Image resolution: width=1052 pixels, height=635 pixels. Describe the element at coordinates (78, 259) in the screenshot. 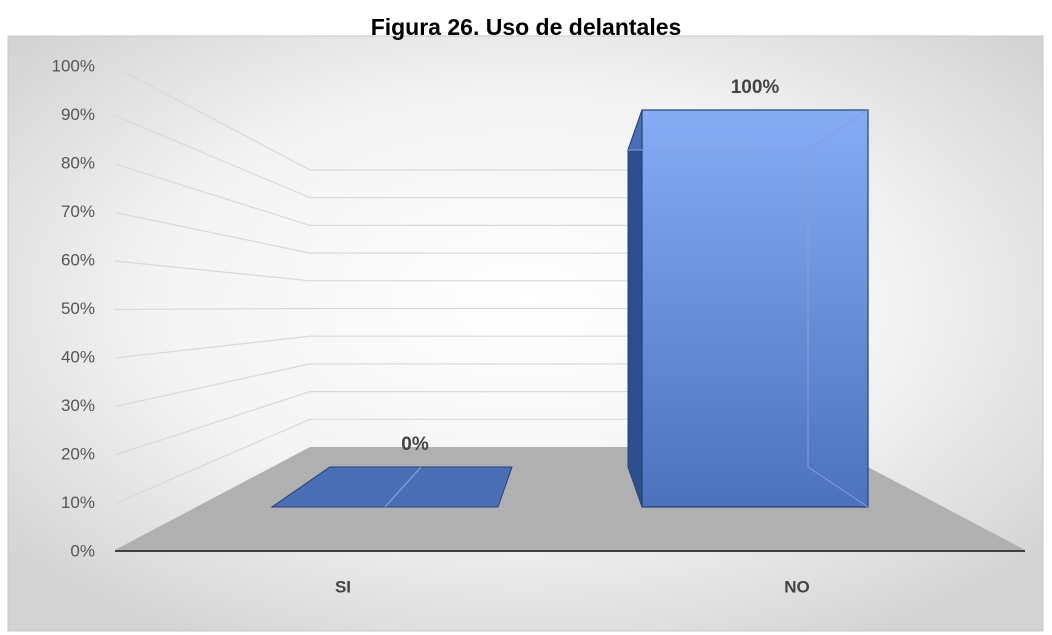

I see `y-tick-label: 60%` at that location.